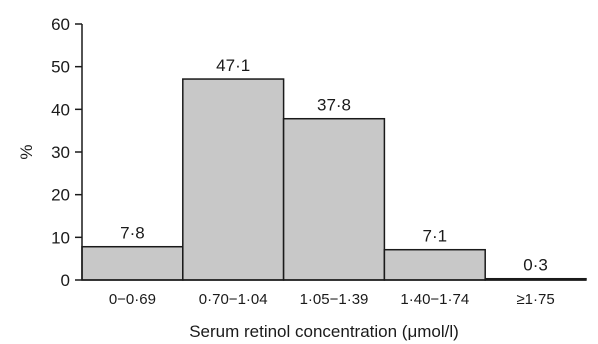 Image resolution: width=598 pixels, height=344 pixels. I want to click on y-tick-label: 40, so click(60, 109).